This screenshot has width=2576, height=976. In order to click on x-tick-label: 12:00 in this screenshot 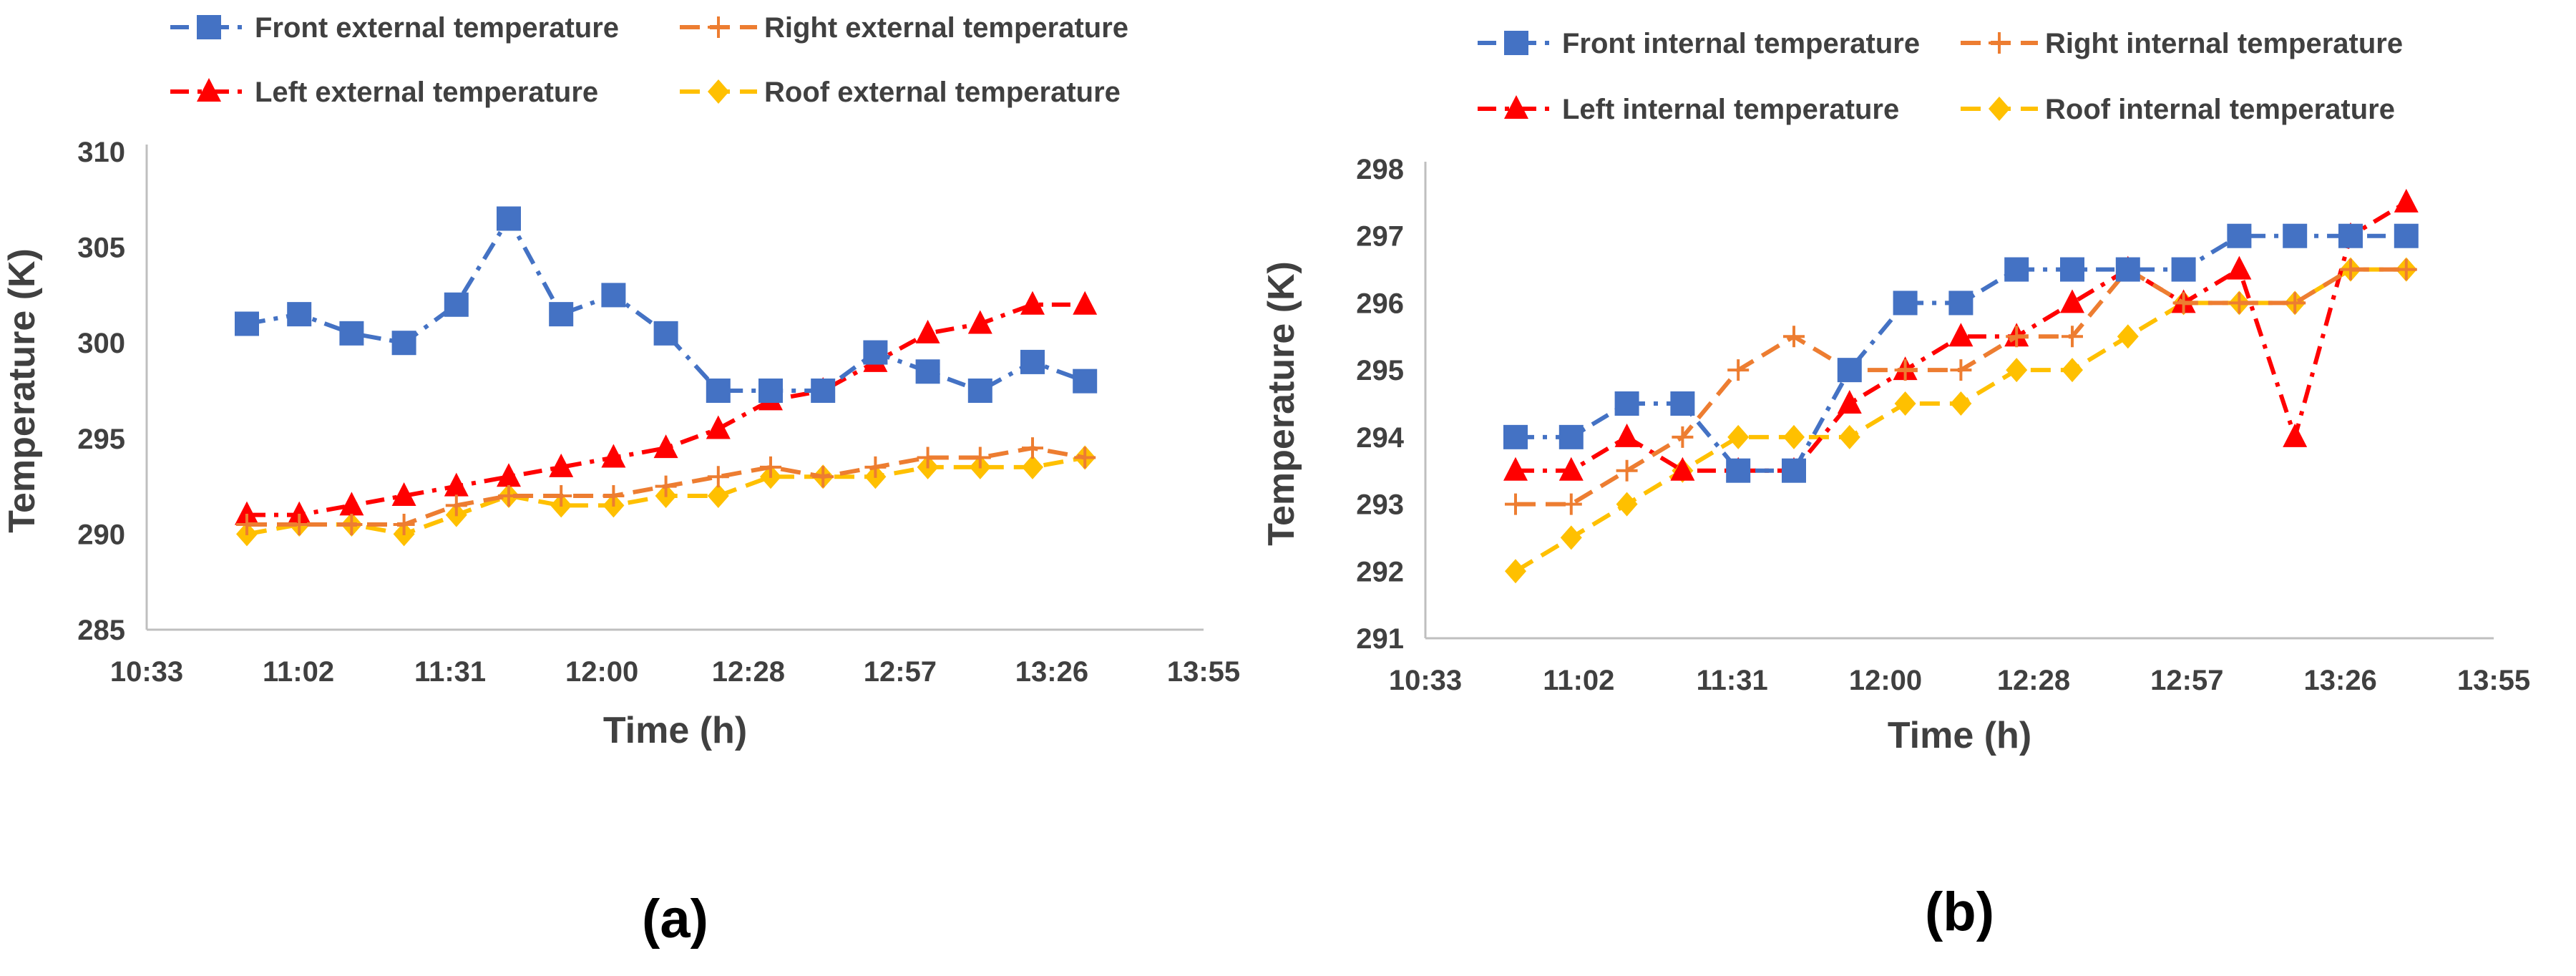, I will do `click(1885, 680)`.